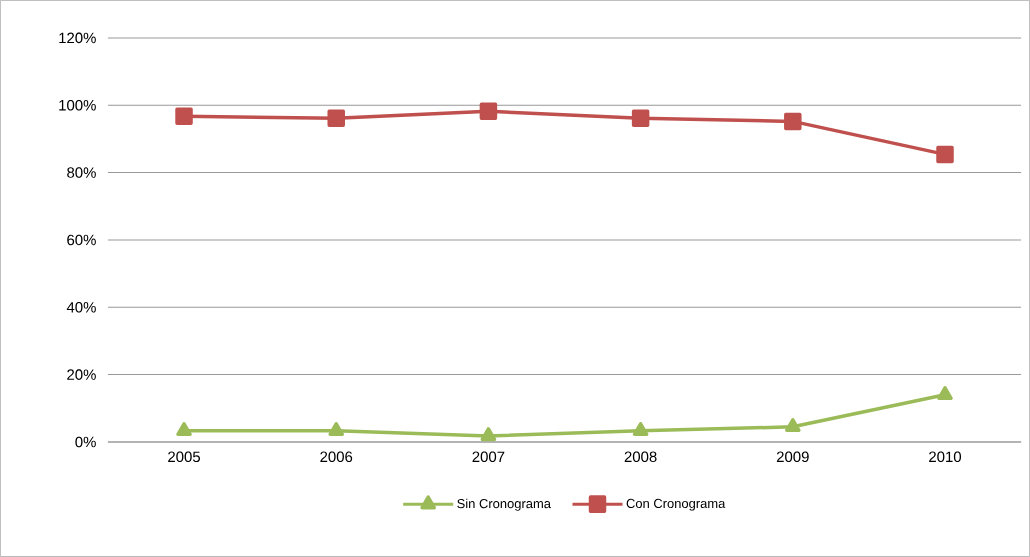  I want to click on x-tick-label: 2009, so click(792, 457).